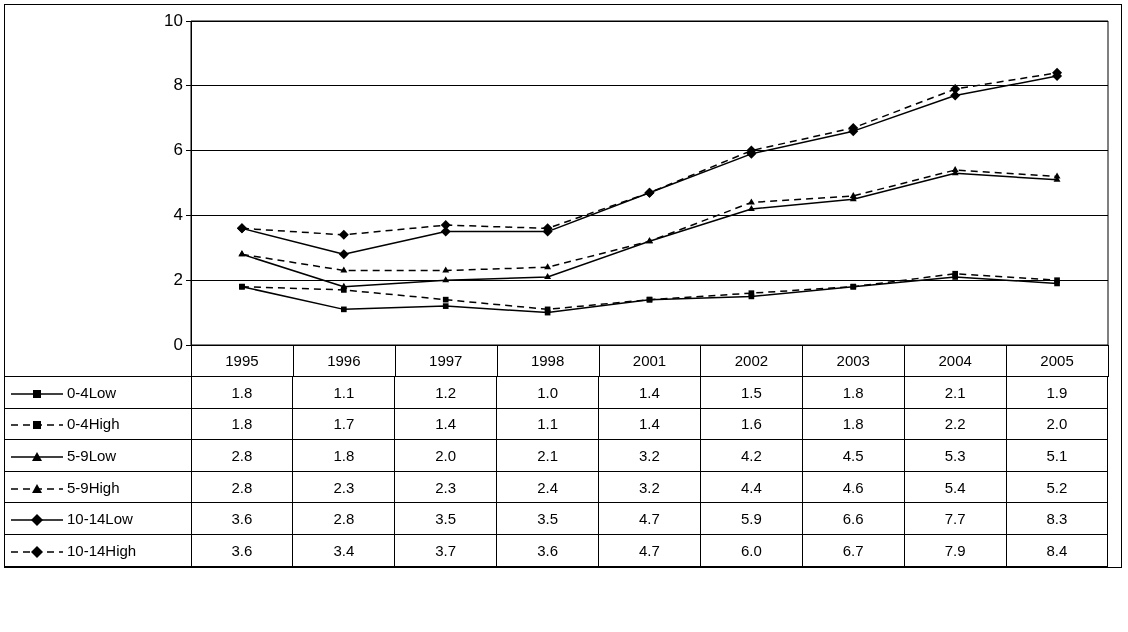 The height and width of the screenshot is (632, 1128). What do you see at coordinates (955, 550) in the screenshot?
I see `data-label: 7.9` at bounding box center [955, 550].